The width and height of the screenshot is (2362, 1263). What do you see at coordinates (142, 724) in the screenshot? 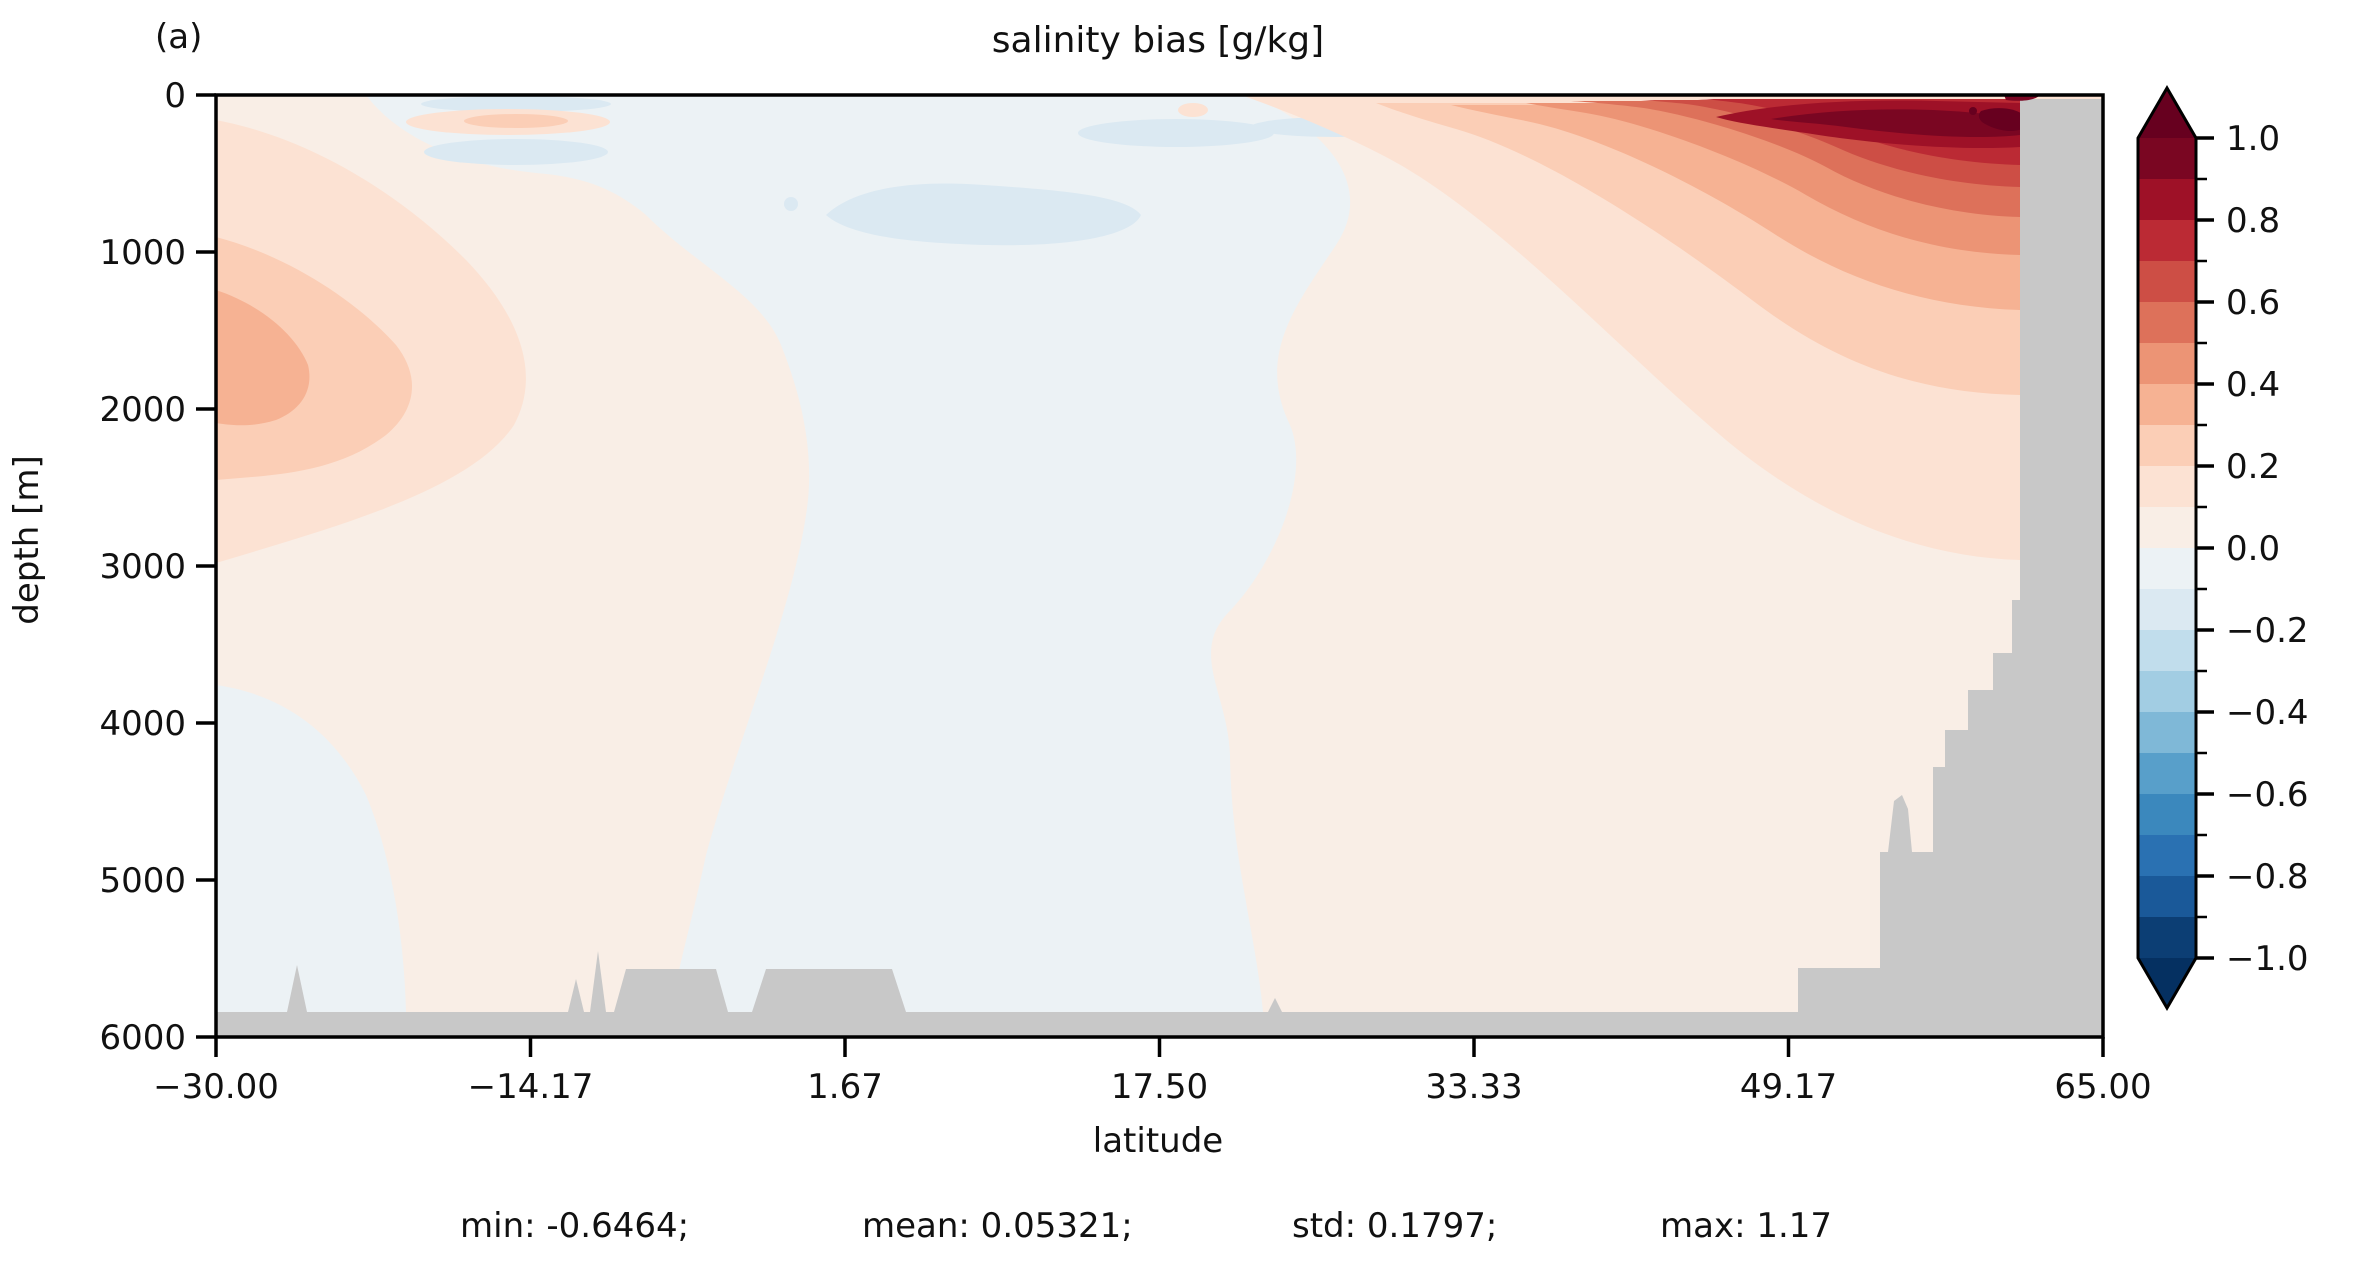
I see `y-tick-label: 4000` at bounding box center [142, 724].